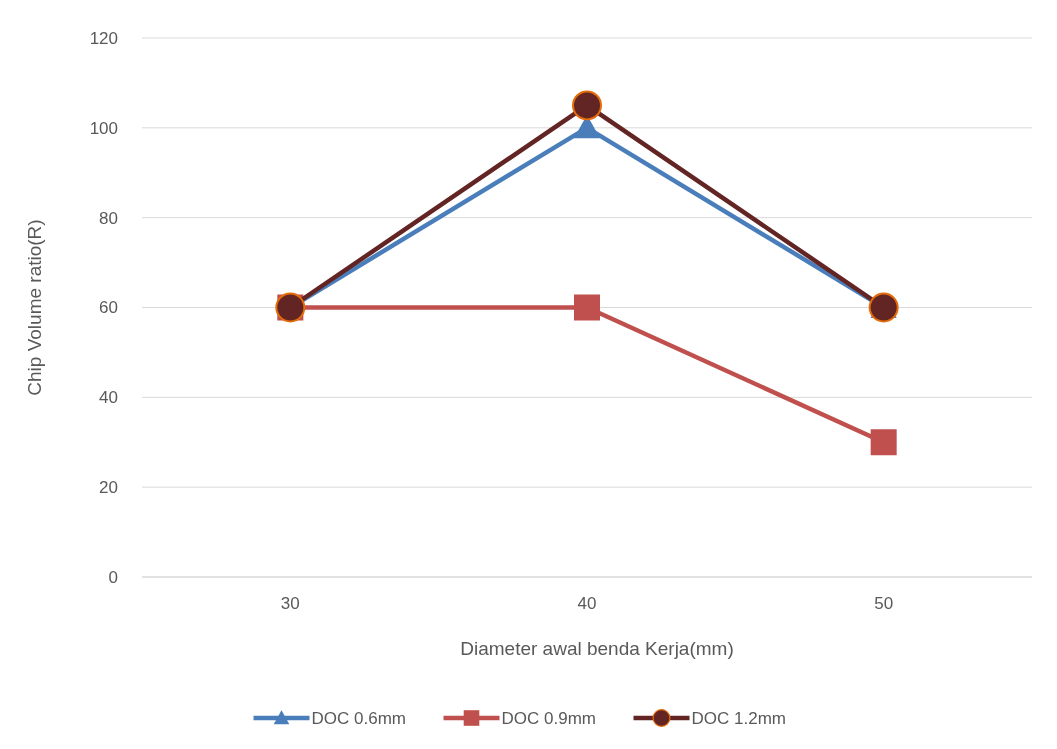 This screenshot has width=1057, height=749. I want to click on y-tick-label: 120, so click(103, 38).